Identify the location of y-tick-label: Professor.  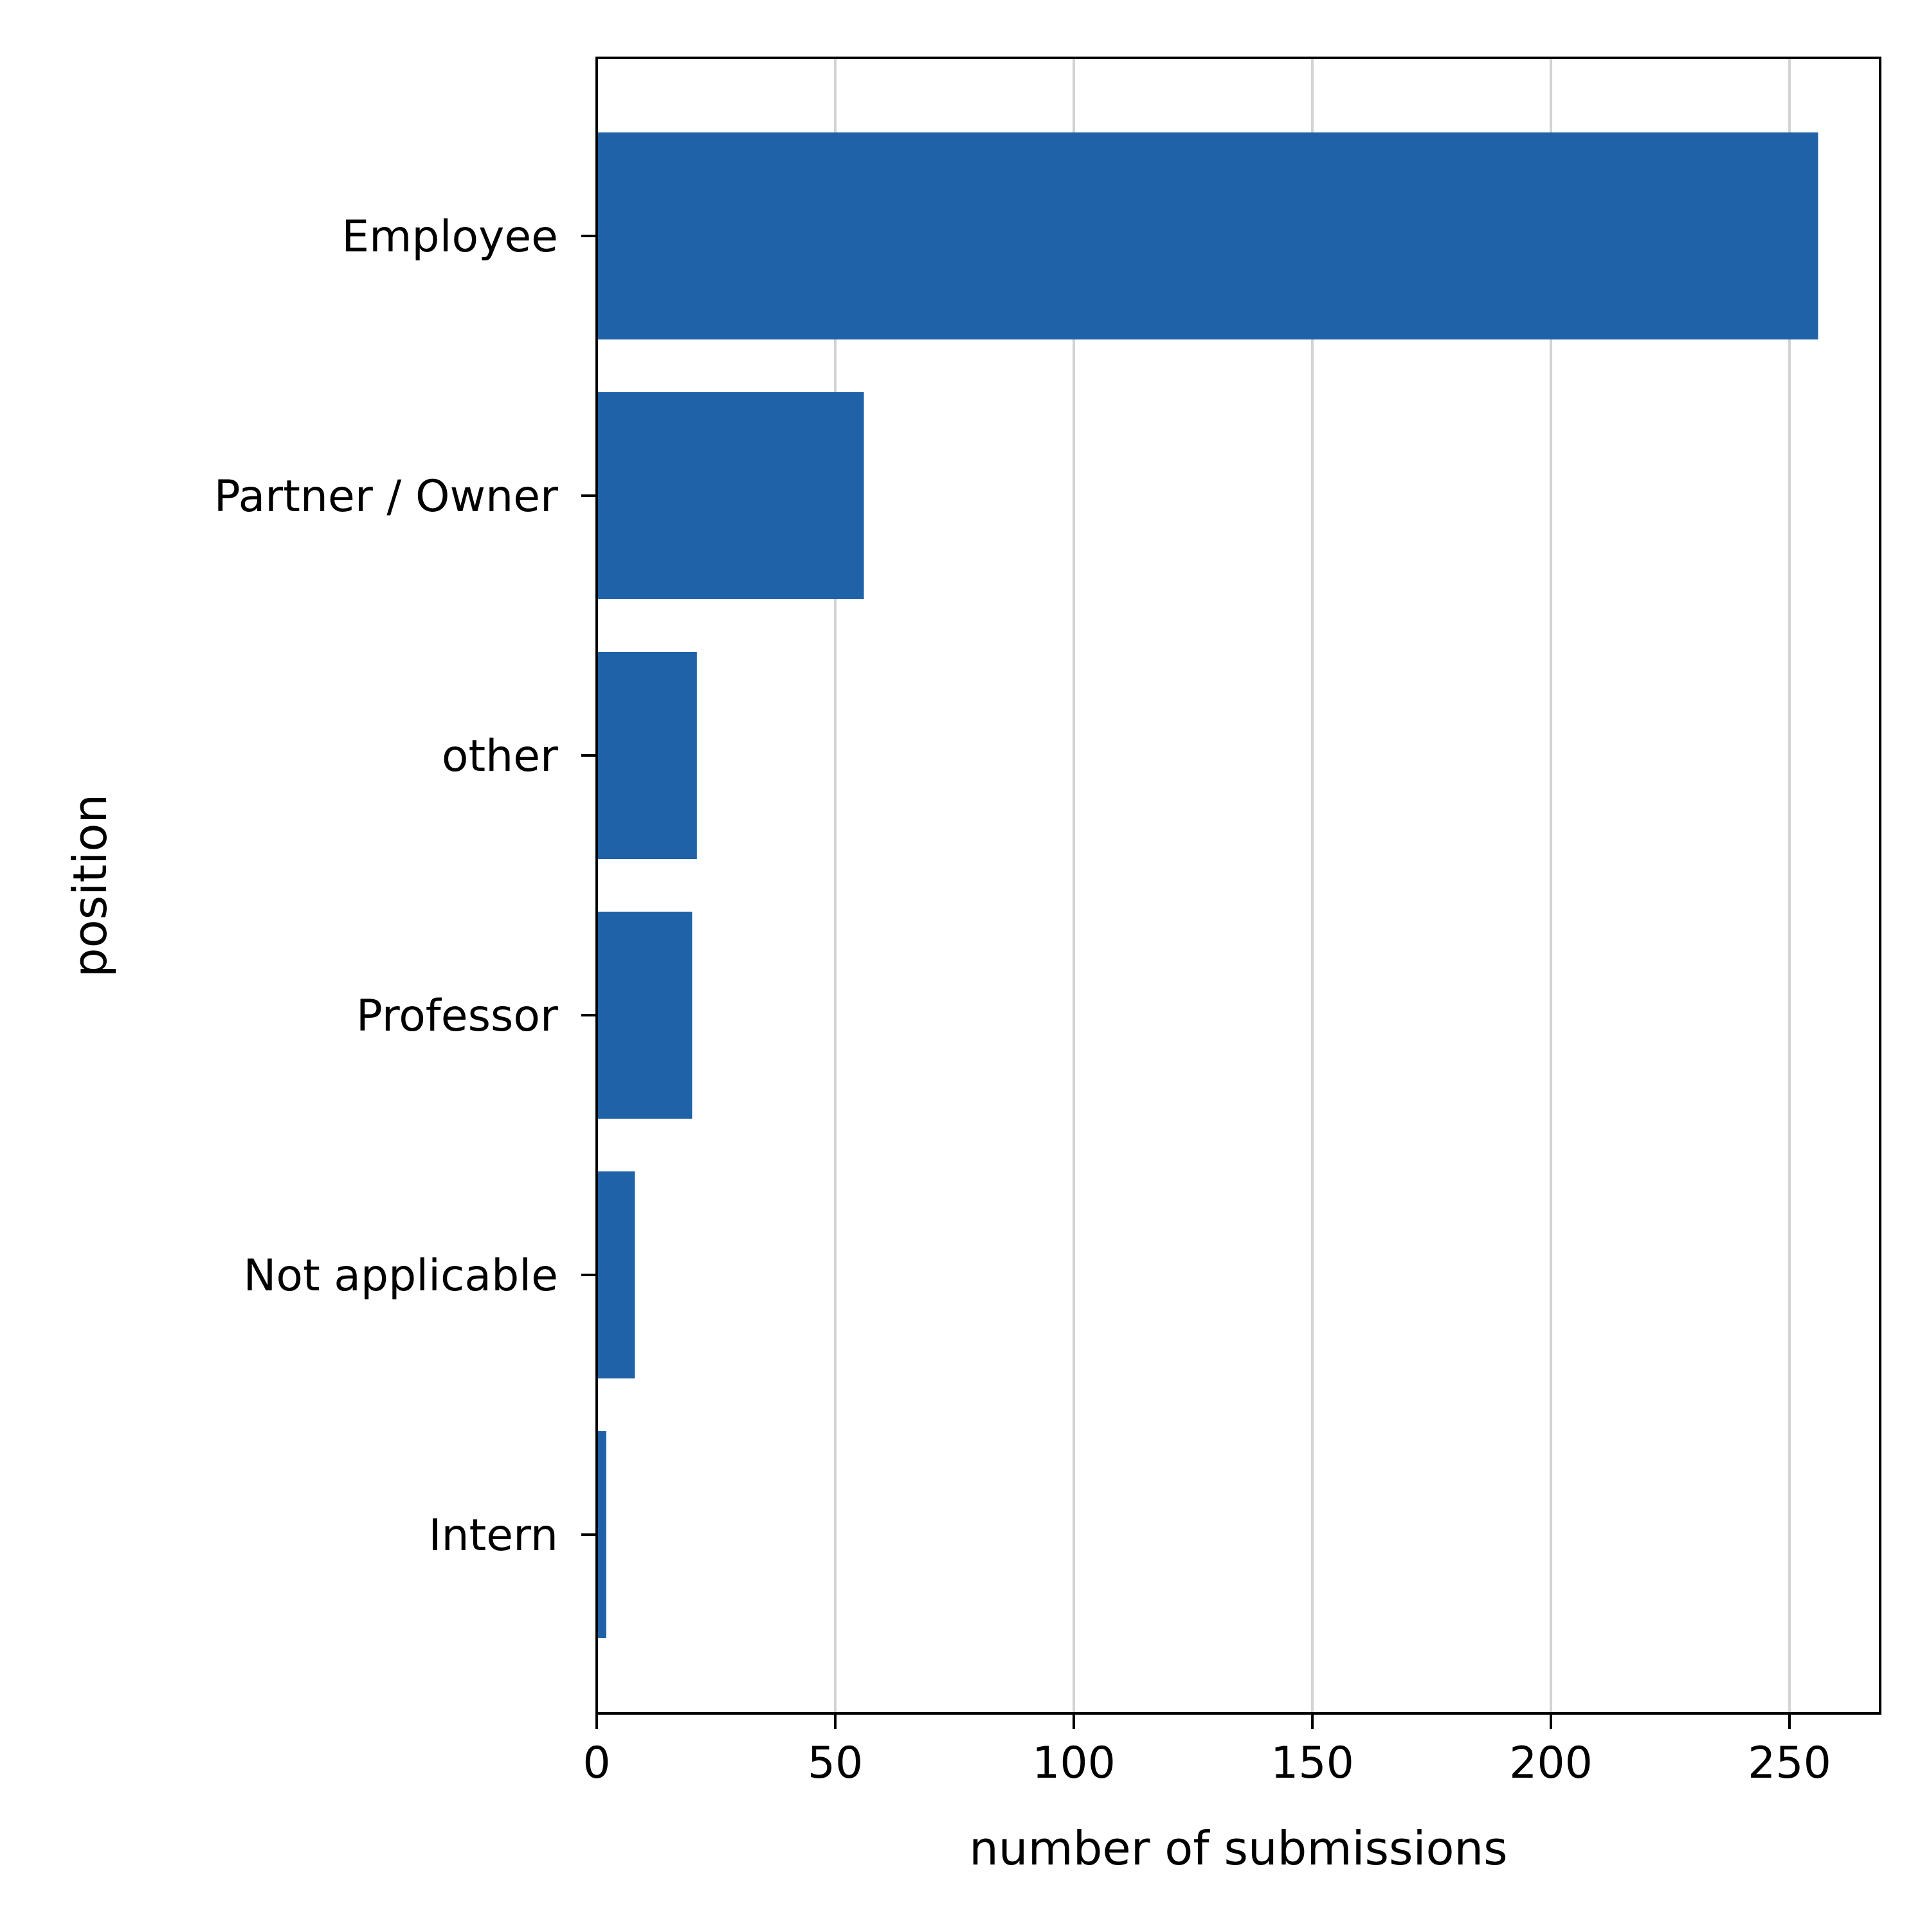
(457, 1016).